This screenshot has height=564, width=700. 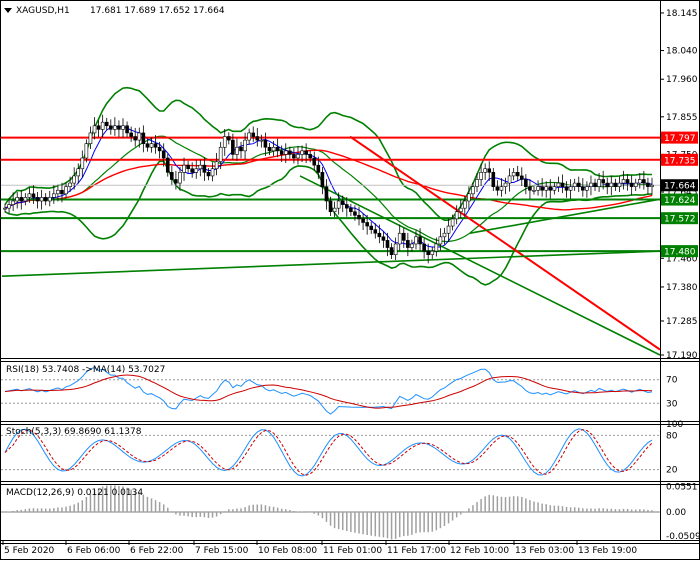 I want to click on trendline-support, so click(x=331, y=264).